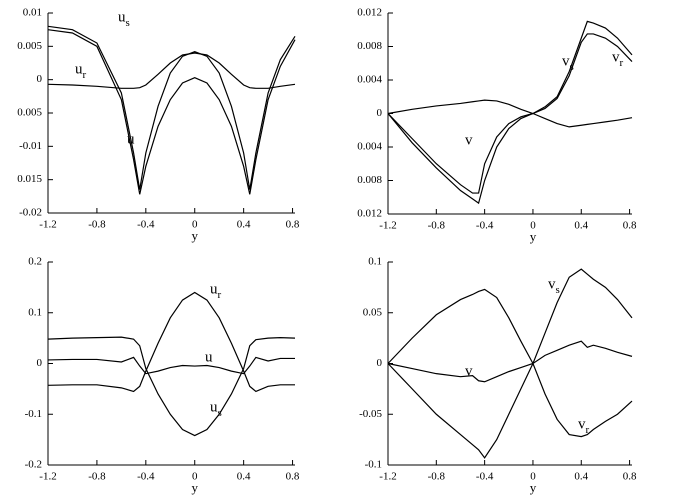 The image size is (697, 499). I want to click on y-tick-label: -0.02, so click(30, 213).